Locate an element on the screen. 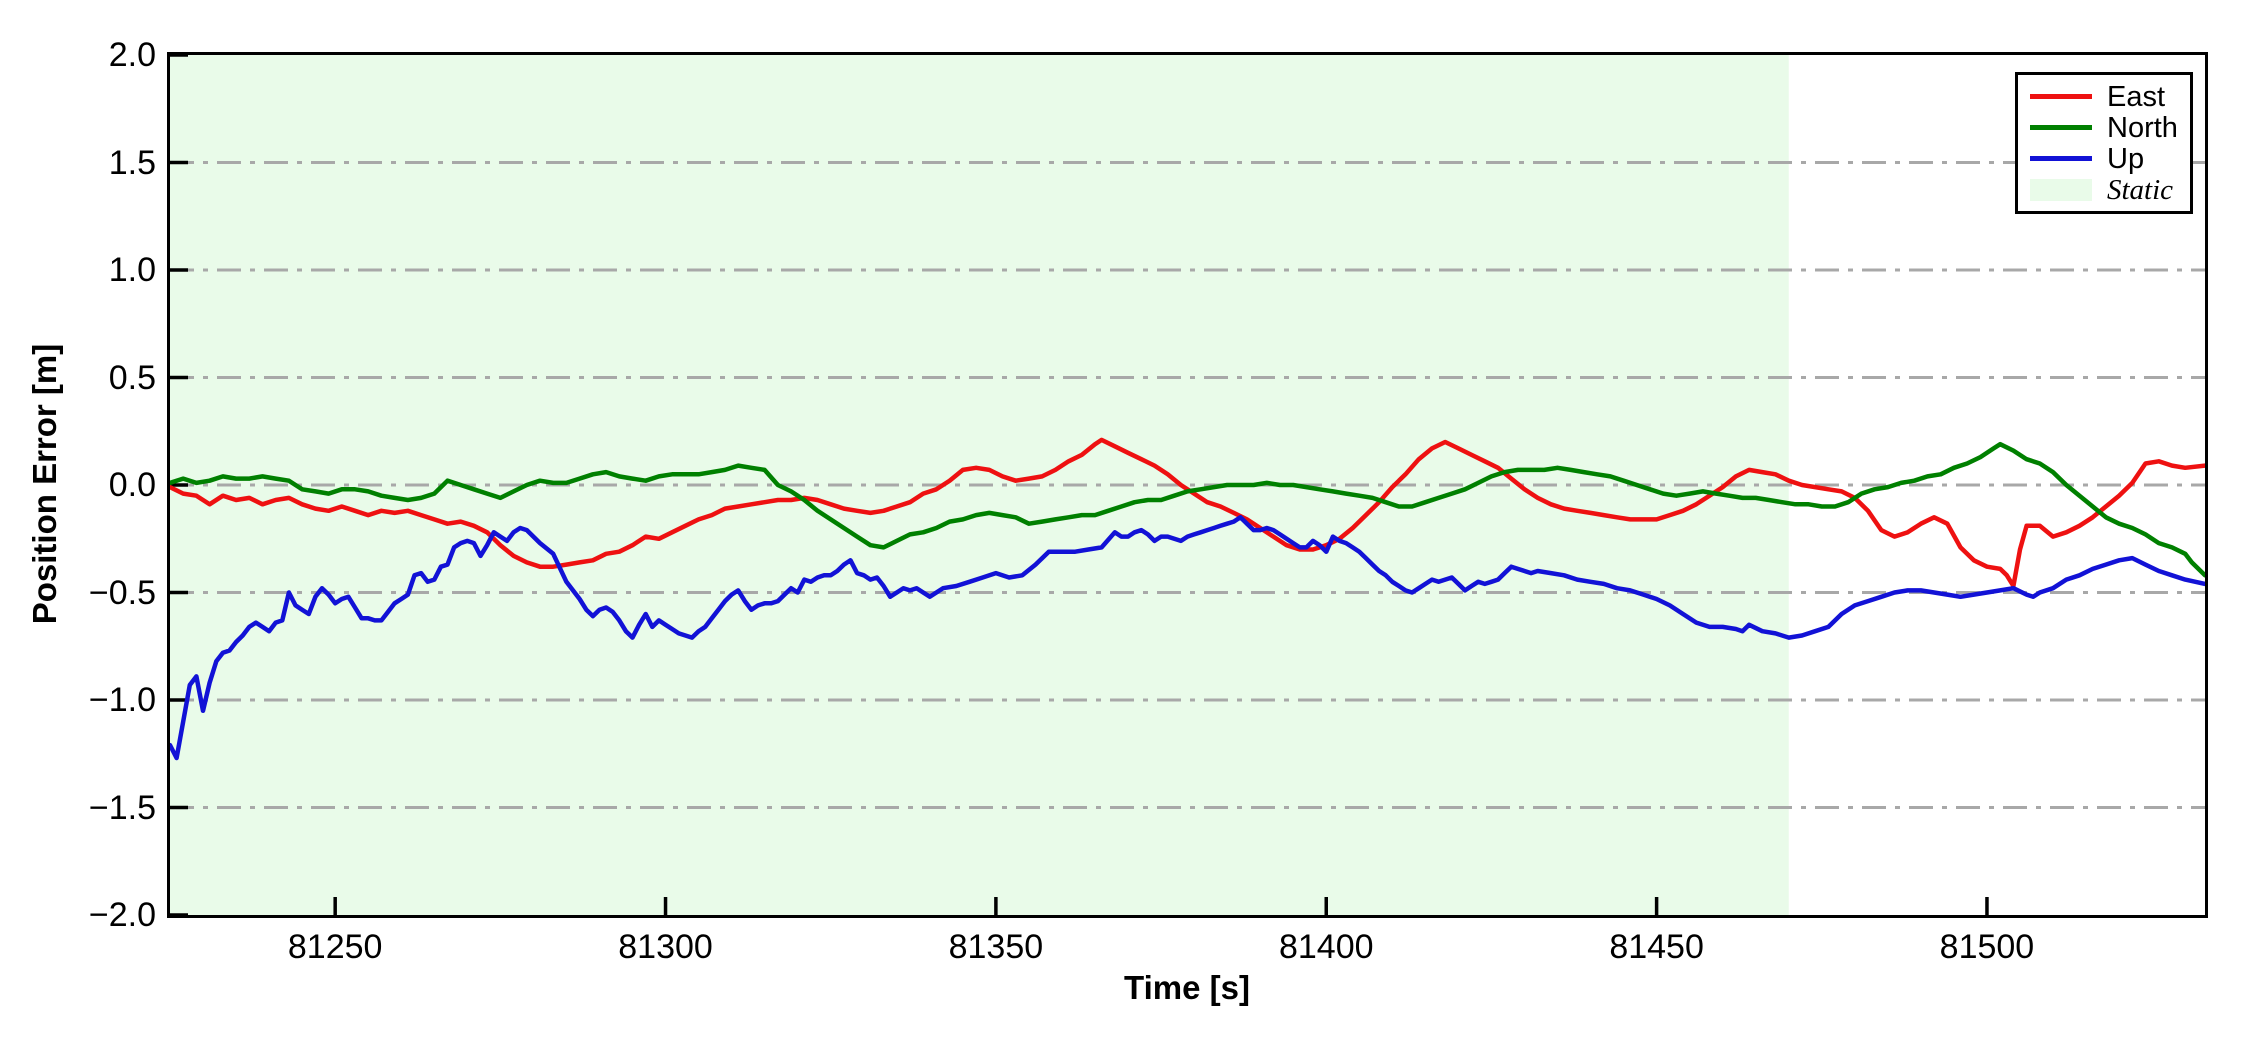  y-tick-label: 0.0 is located at coordinates (132, 485).